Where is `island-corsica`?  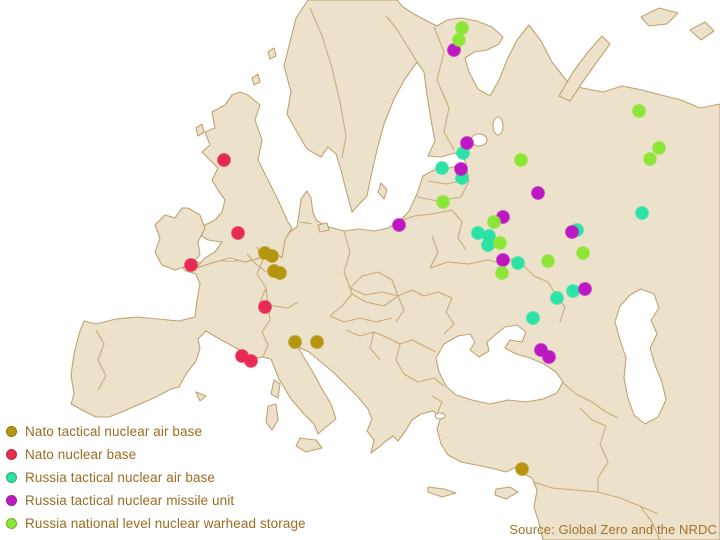
island-corsica is located at coordinates (275, 389).